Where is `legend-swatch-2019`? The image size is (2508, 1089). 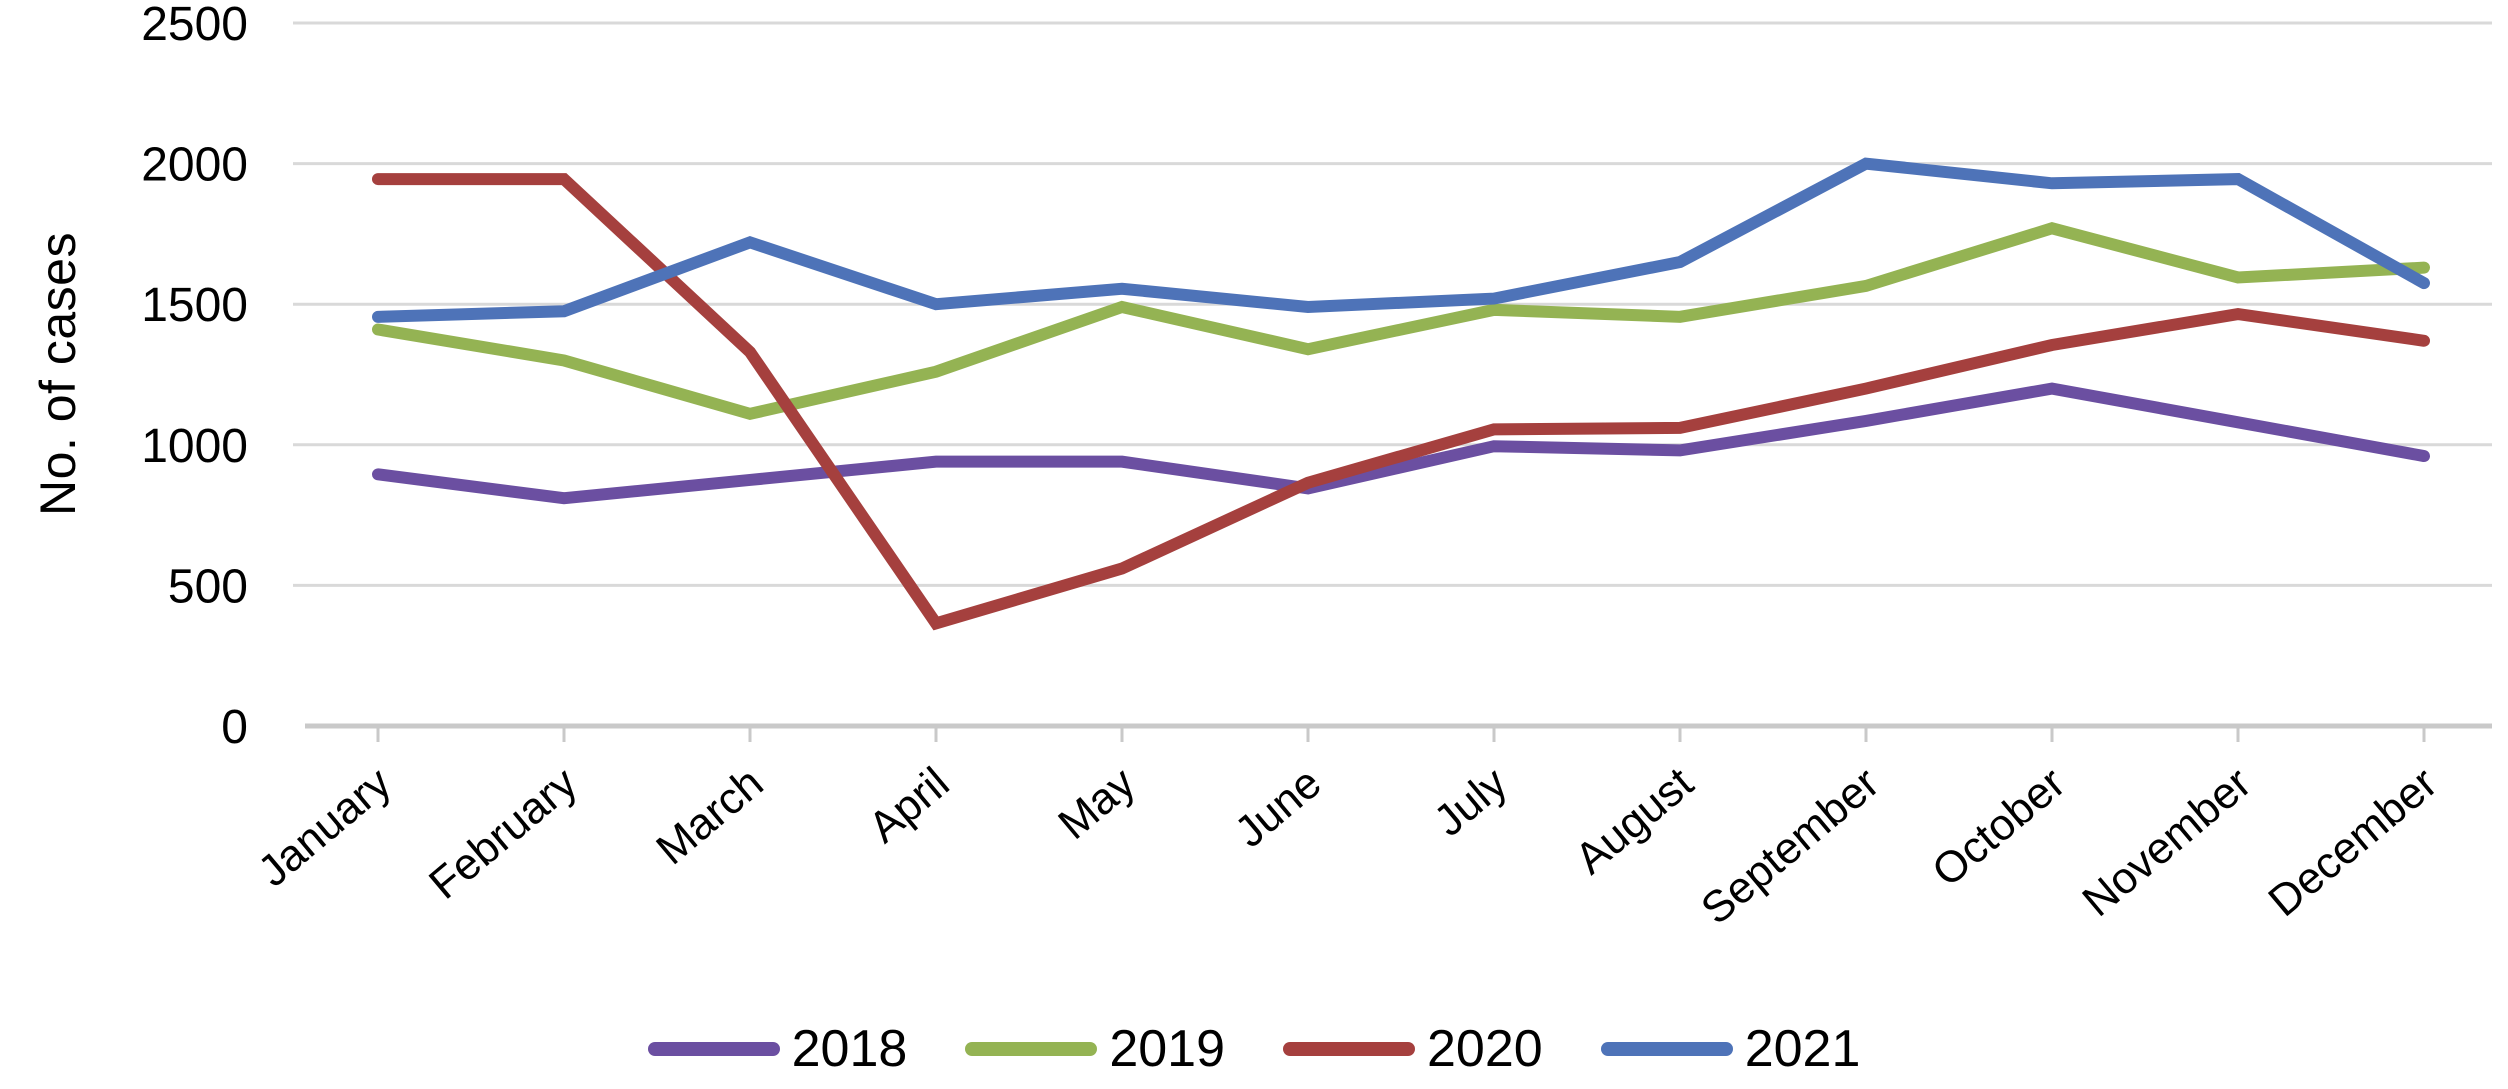 legend-swatch-2019 is located at coordinates (1031, 1049).